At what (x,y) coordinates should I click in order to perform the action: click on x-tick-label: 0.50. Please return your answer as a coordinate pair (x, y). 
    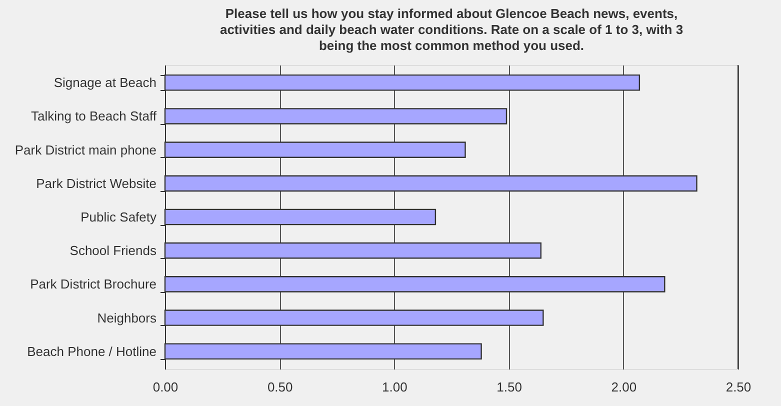
    Looking at the image, I should click on (280, 387).